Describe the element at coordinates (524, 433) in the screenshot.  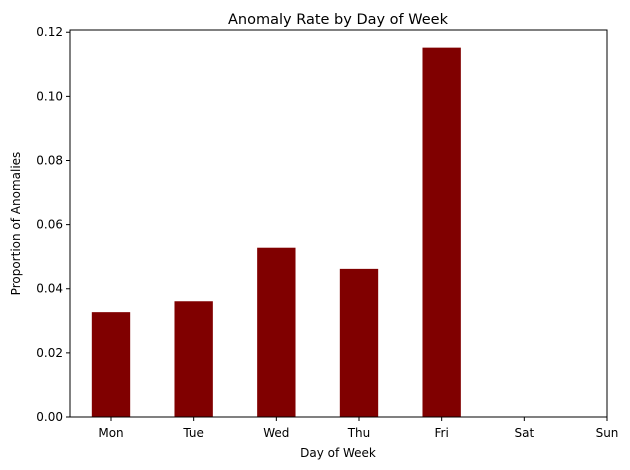
I see `x-tick-label-sat: Sat` at that location.